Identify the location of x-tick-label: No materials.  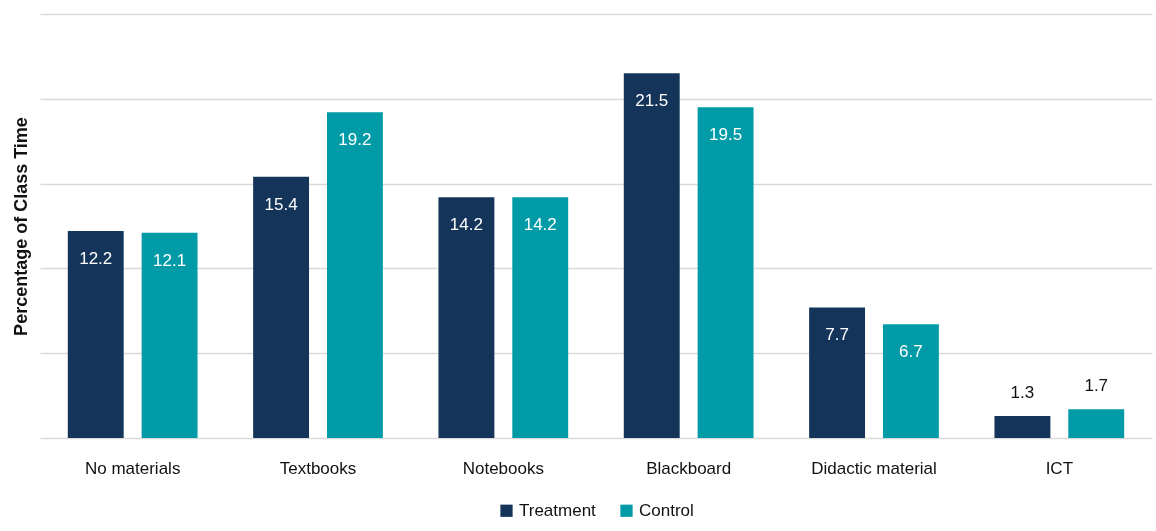
(132, 468).